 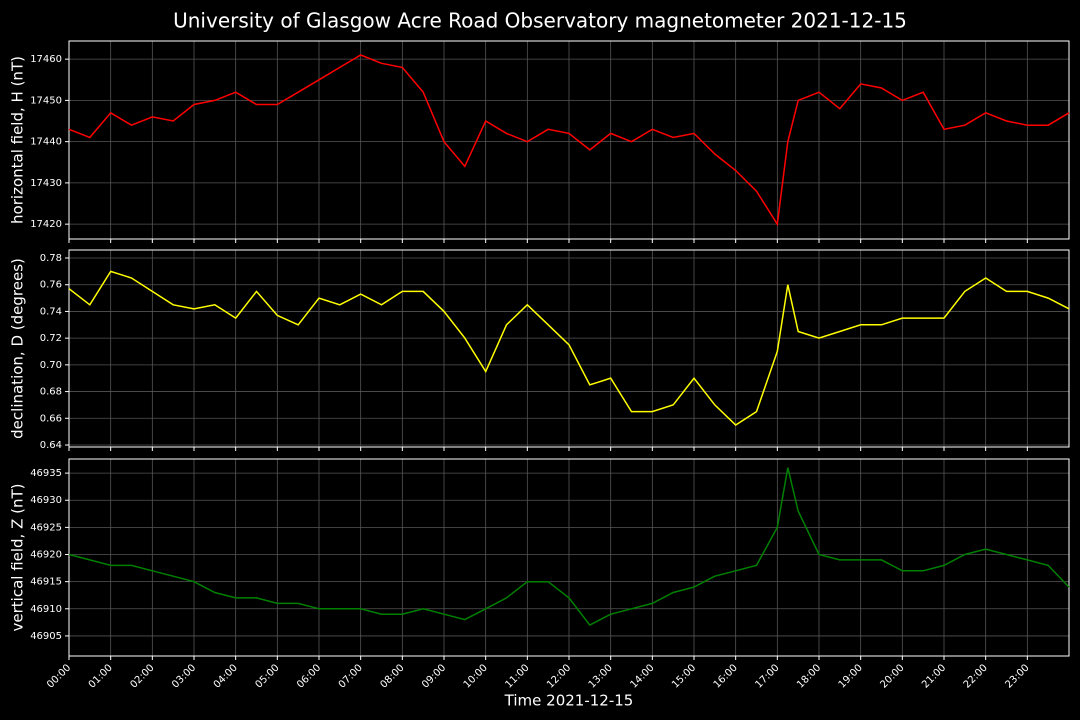 I want to click on y-tick-label: 46925, so click(x=46, y=527).